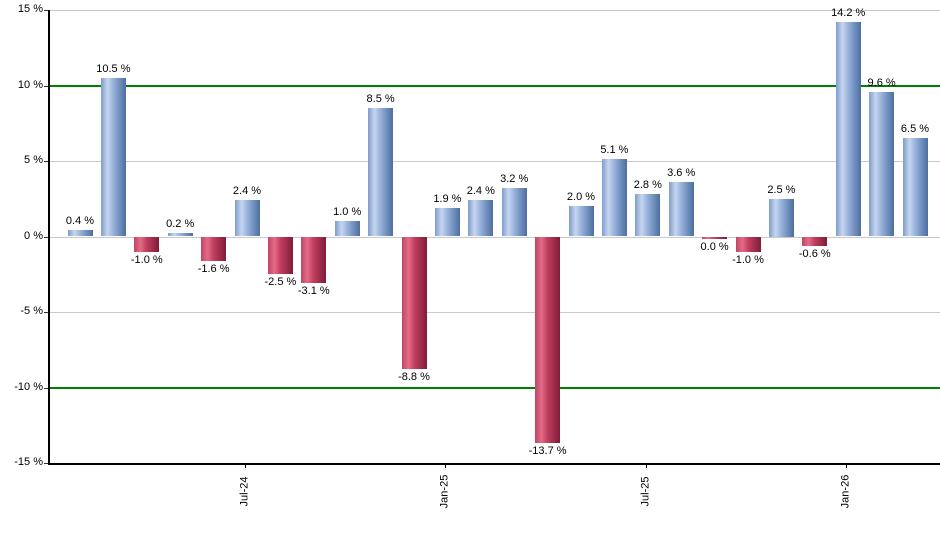 This screenshot has height=550, width=940. Describe the element at coordinates (213, 268) in the screenshot. I see `bar-value-label: -1.6 %` at that location.